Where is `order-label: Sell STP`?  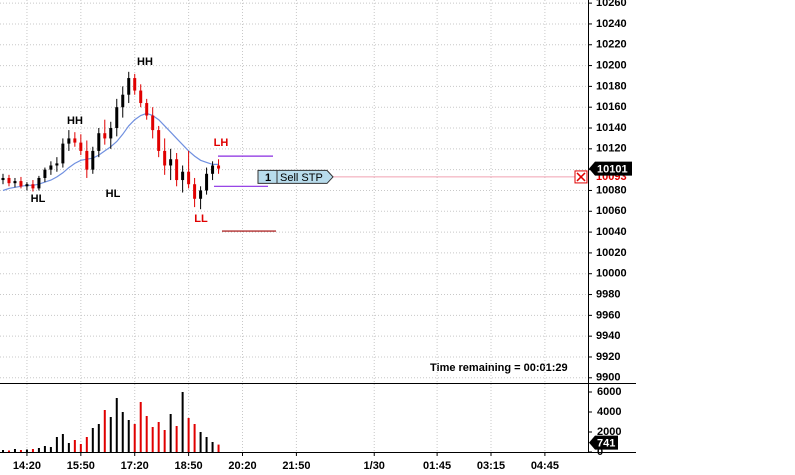 order-label: Sell STP is located at coordinates (301, 178).